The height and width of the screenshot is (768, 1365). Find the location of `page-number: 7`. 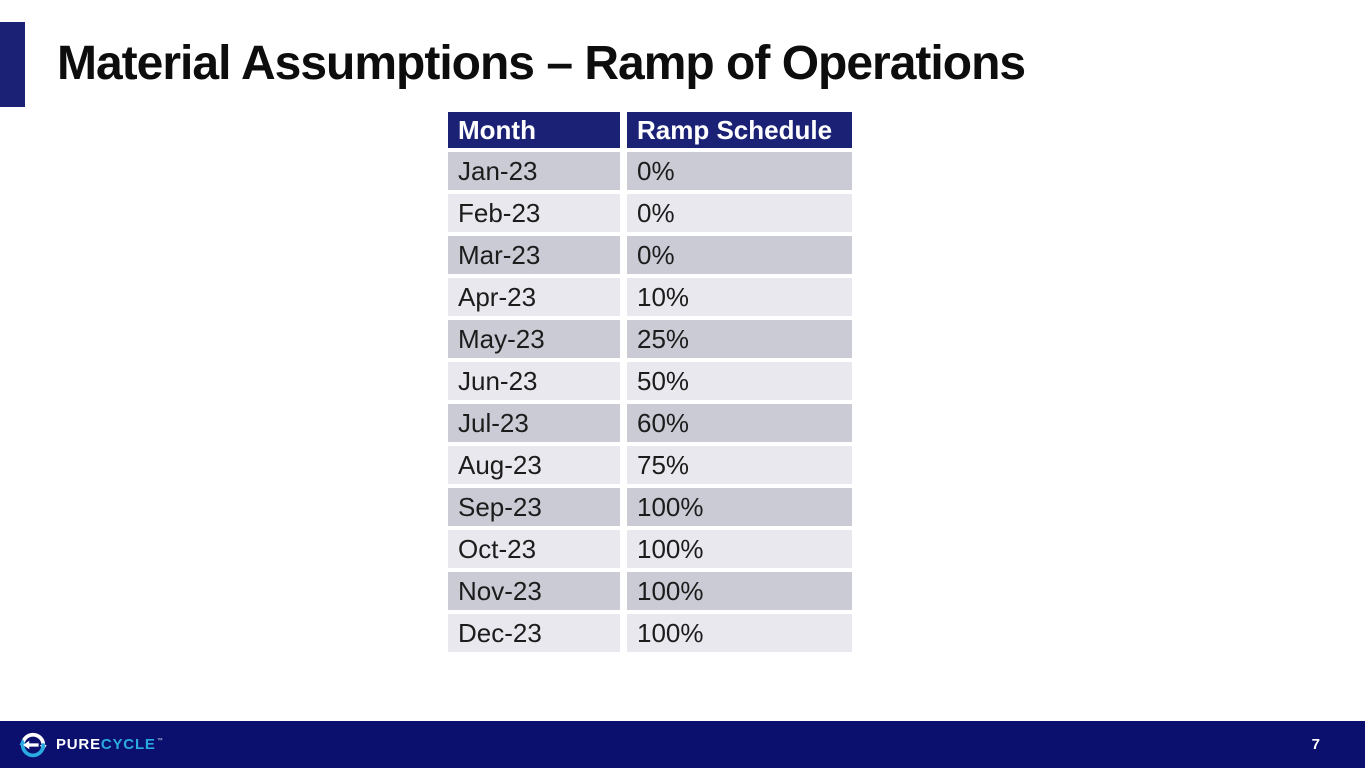

page-number: 7 is located at coordinates (1315, 744).